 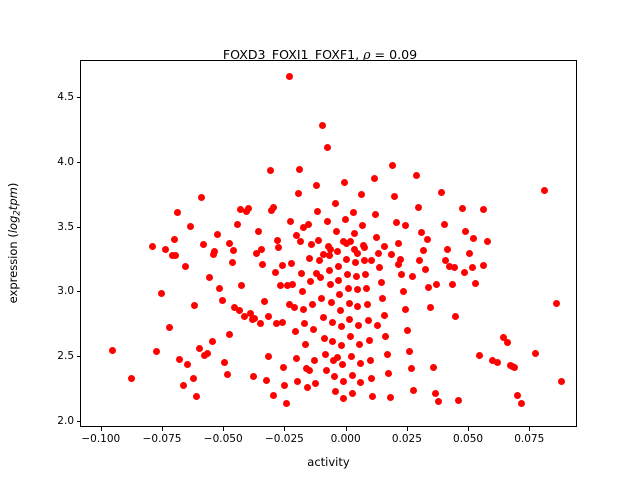 I want to click on x-tick-label: 0.075, so click(x=529, y=439).